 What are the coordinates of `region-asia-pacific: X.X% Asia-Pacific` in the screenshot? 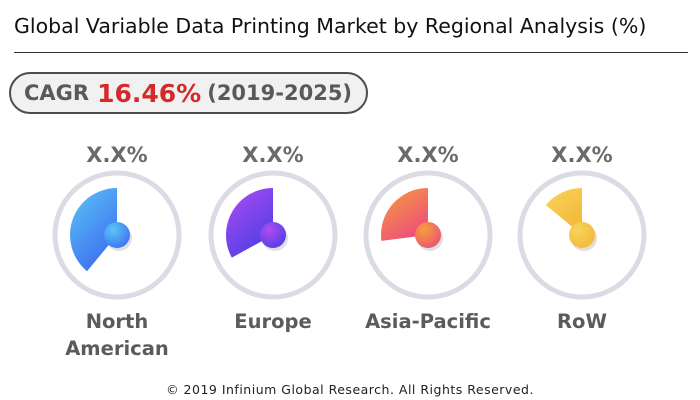 It's located at (428, 237).